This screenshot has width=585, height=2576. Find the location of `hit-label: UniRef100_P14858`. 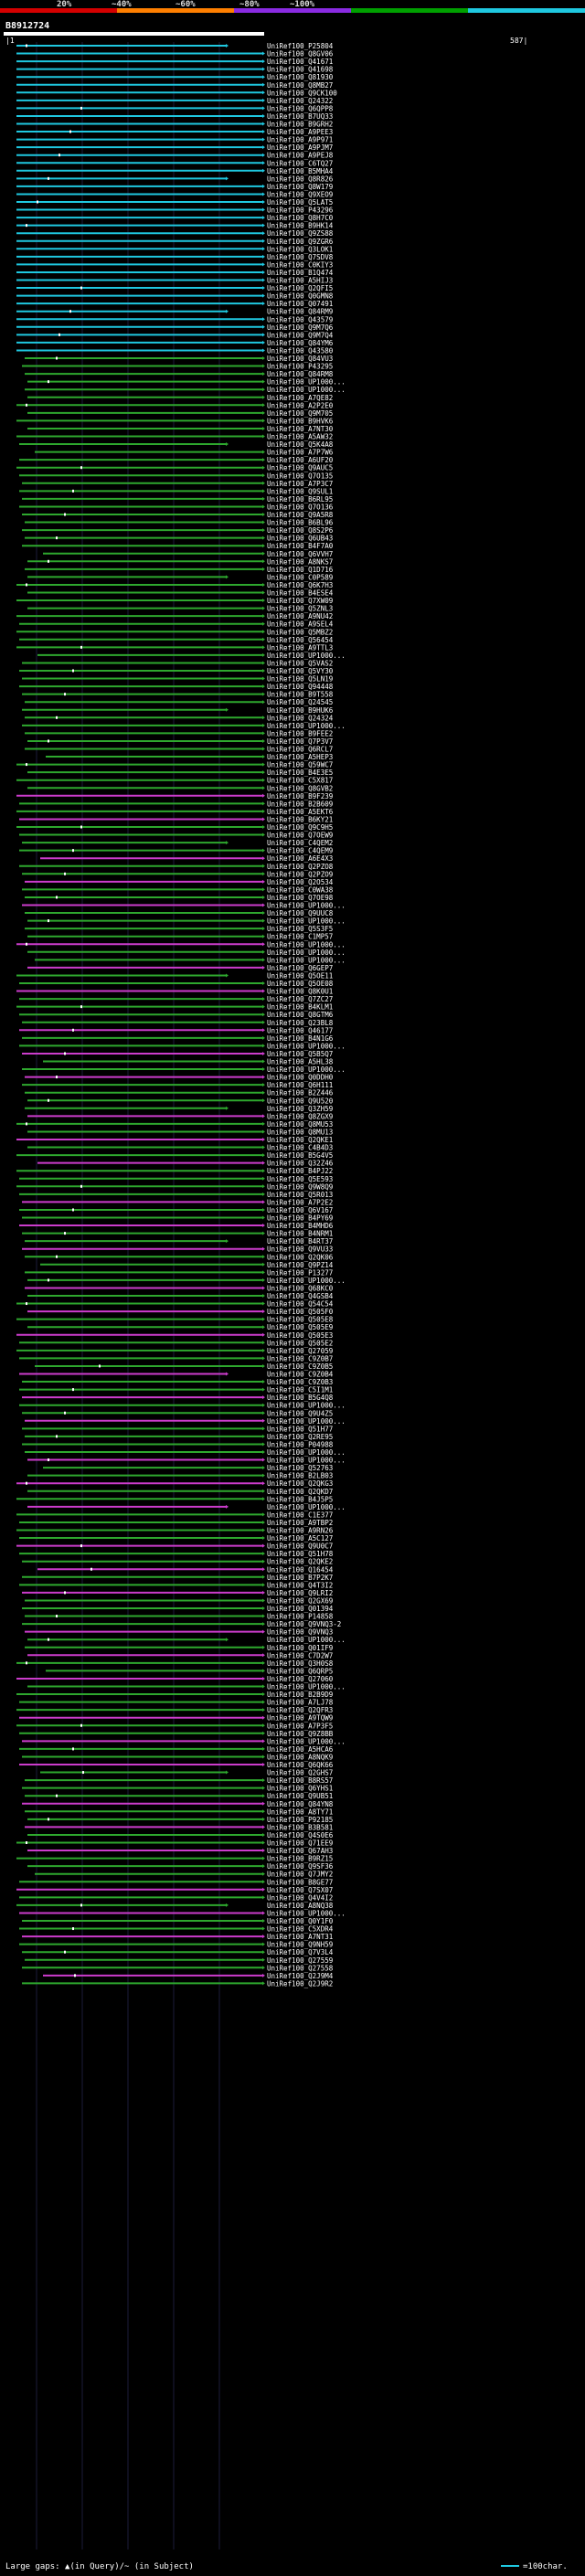

hit-label: UniRef100_P14858 is located at coordinates (300, 1617).